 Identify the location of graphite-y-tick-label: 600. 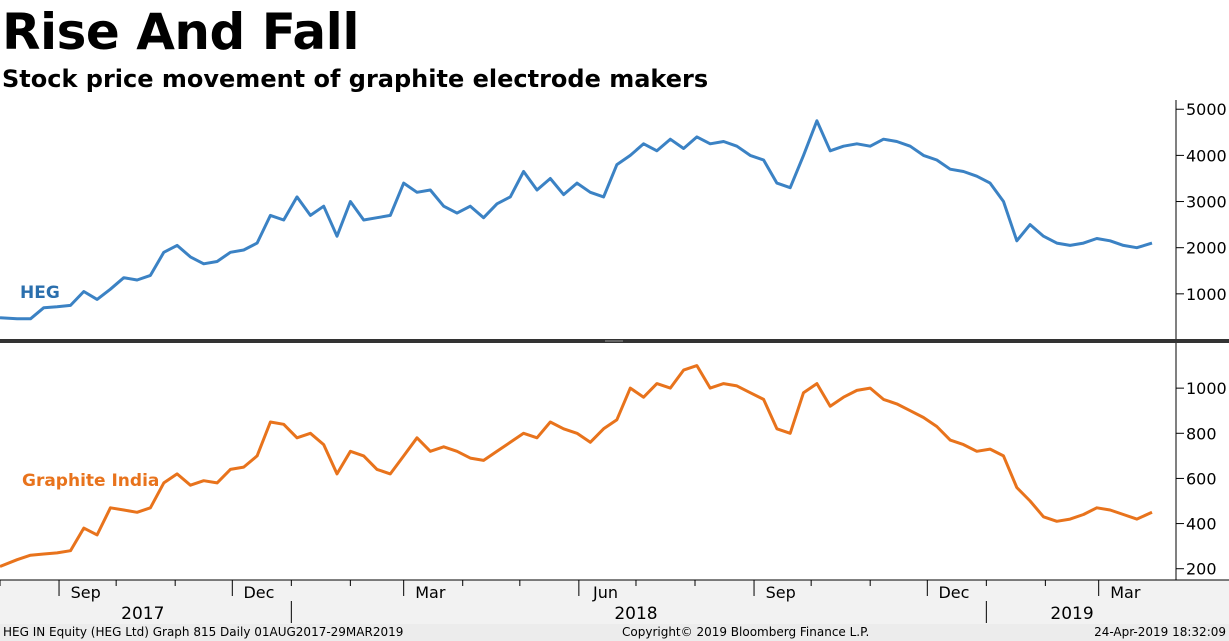
(1201, 478).